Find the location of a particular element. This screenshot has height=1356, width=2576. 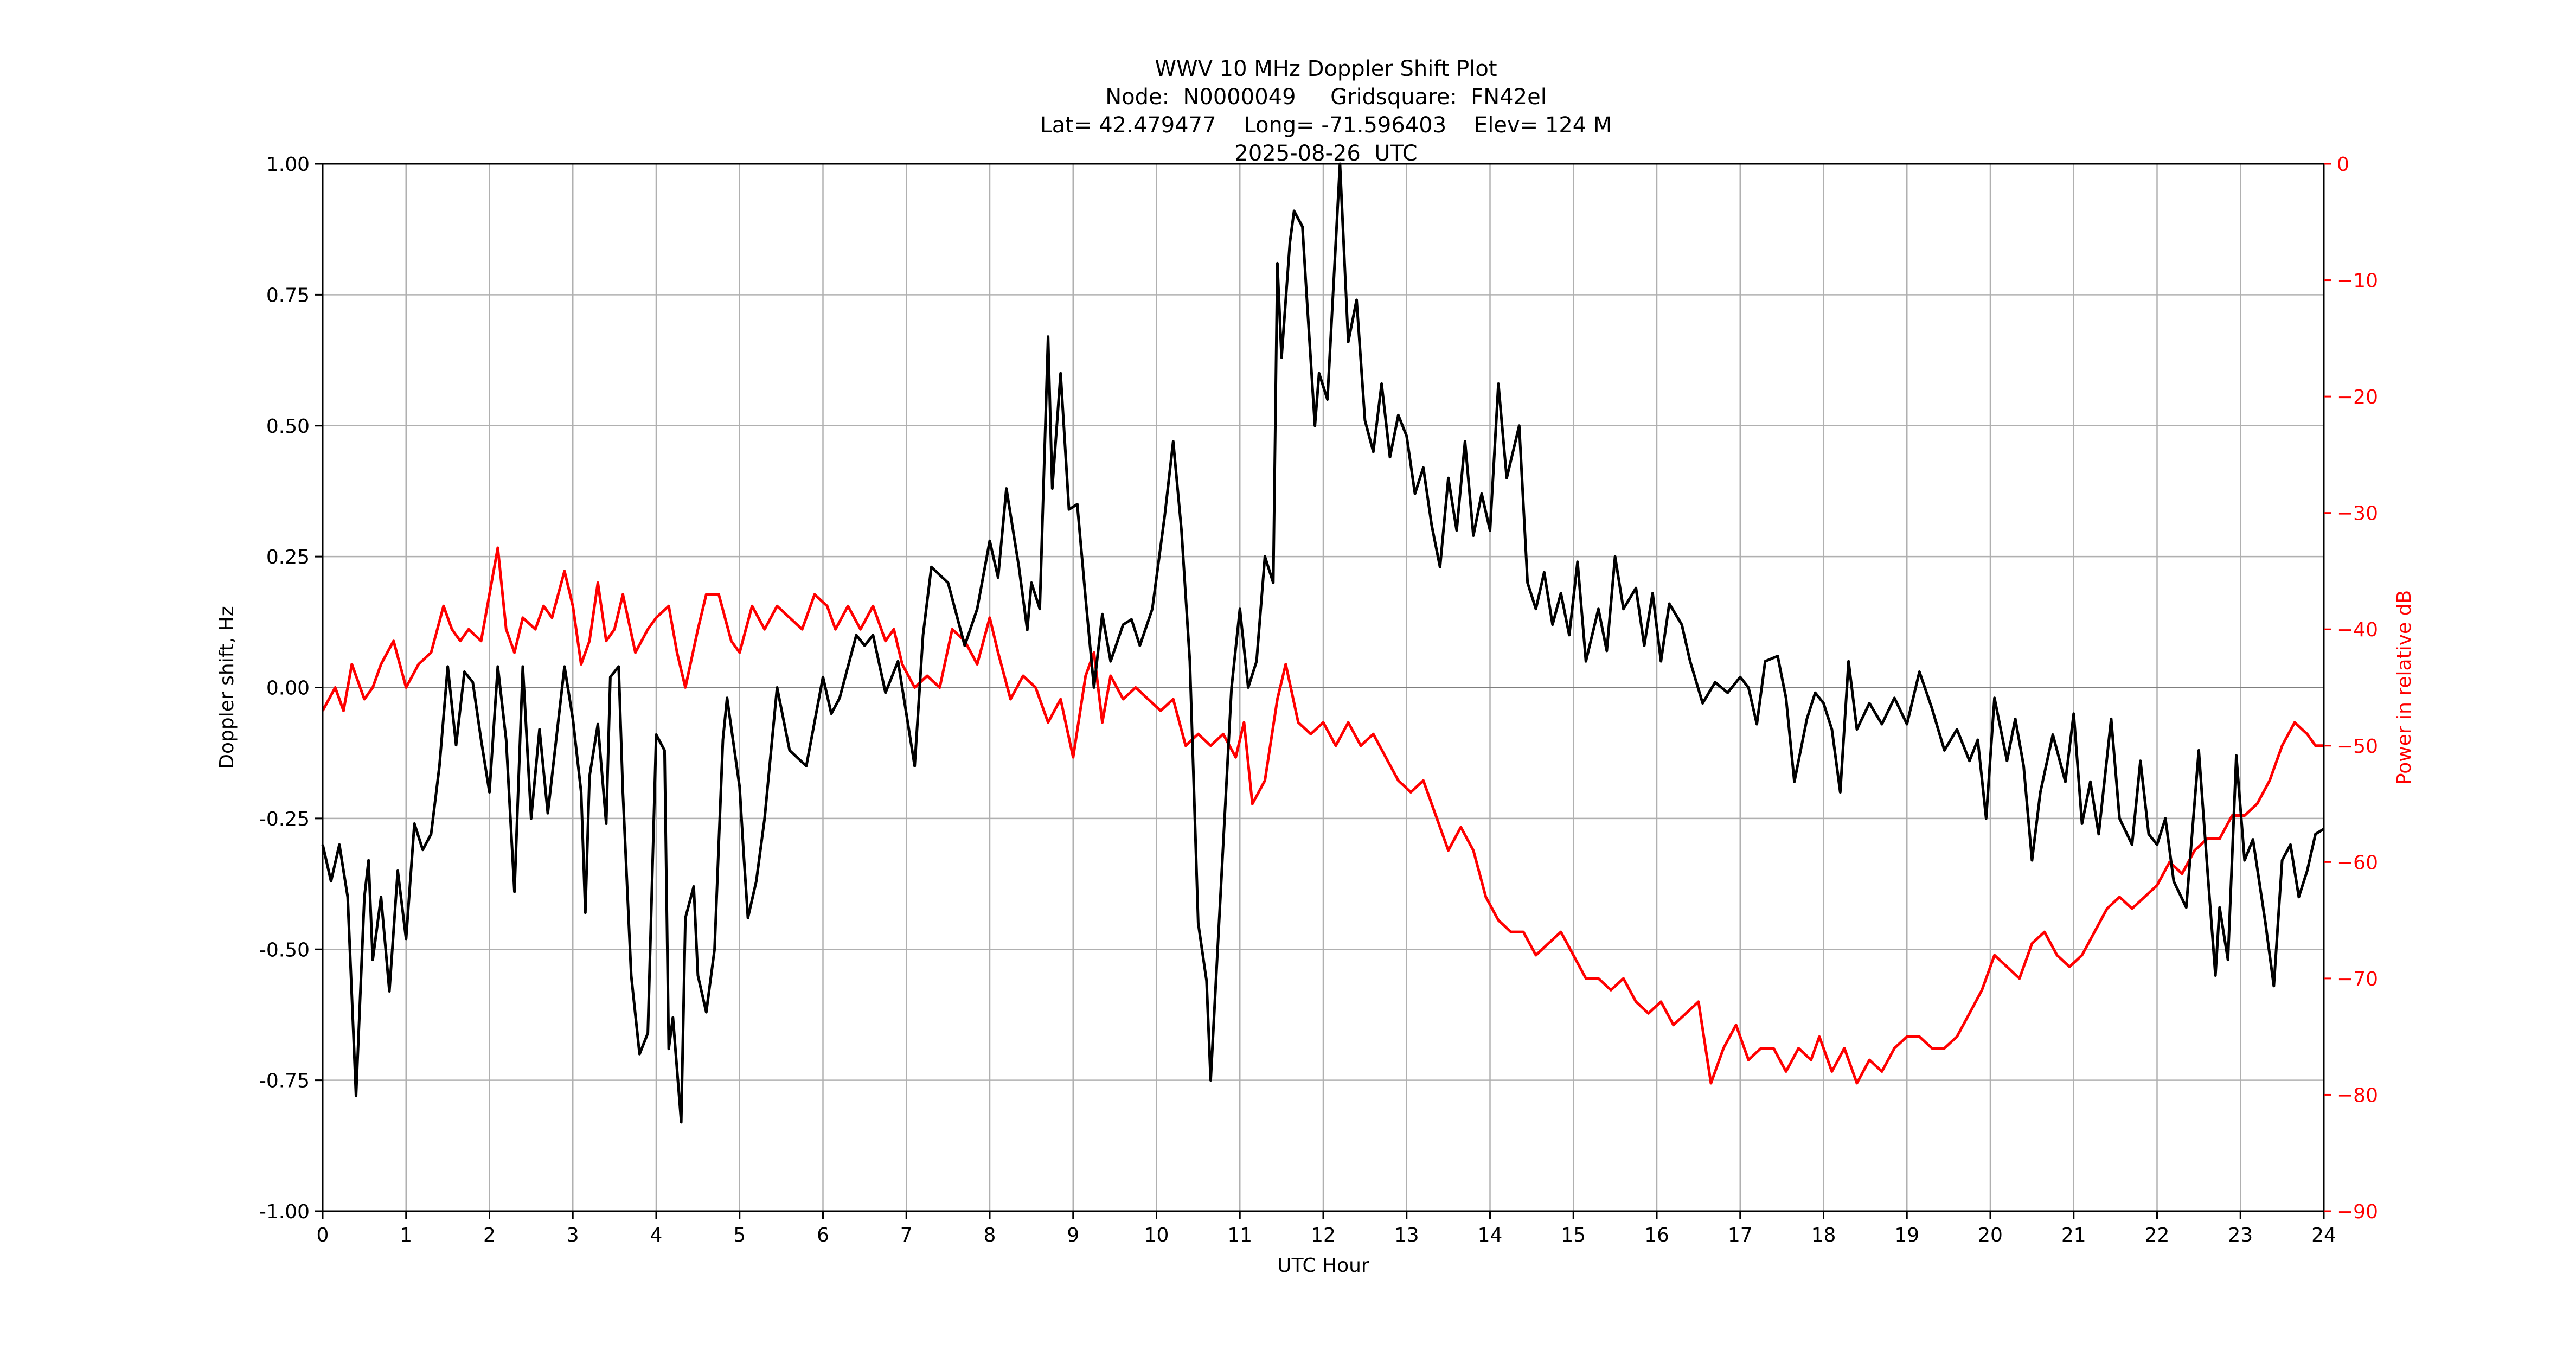

x-tick-label: 11 is located at coordinates (1239, 1235).